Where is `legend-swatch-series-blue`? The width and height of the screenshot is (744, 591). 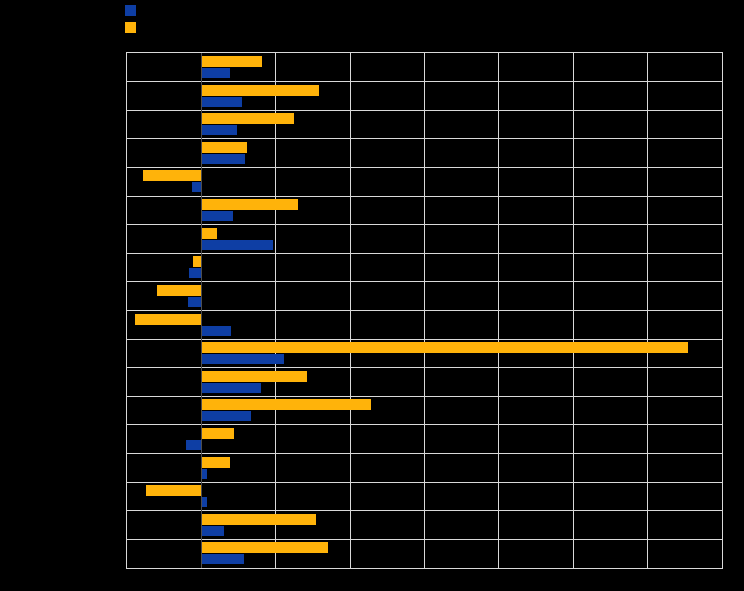
legend-swatch-series-blue is located at coordinates (130, 10).